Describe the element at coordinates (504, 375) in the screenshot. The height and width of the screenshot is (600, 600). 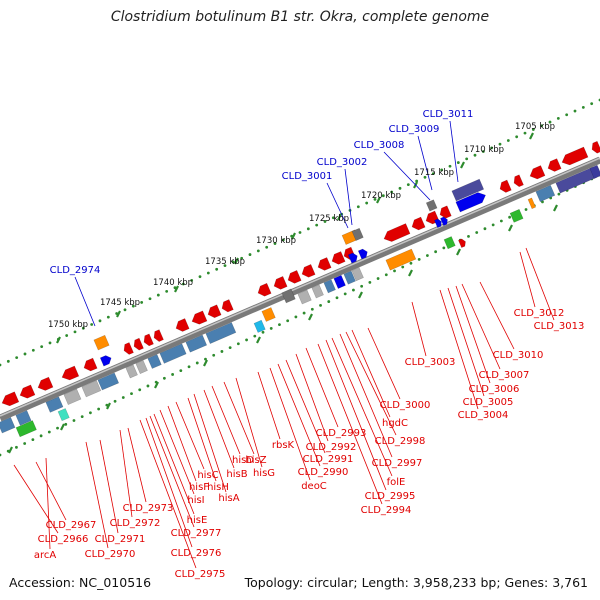
I see `gene-label-red: CLD_3007` at that location.